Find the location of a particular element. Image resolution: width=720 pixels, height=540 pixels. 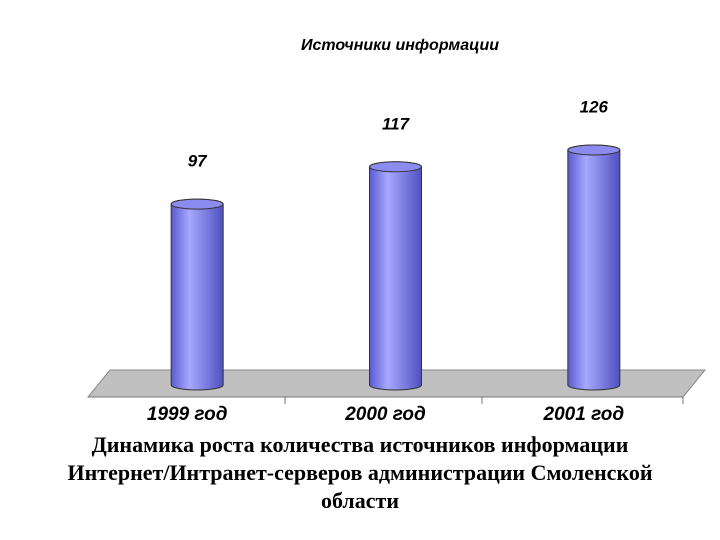

value-label: 117 is located at coordinates (396, 123).